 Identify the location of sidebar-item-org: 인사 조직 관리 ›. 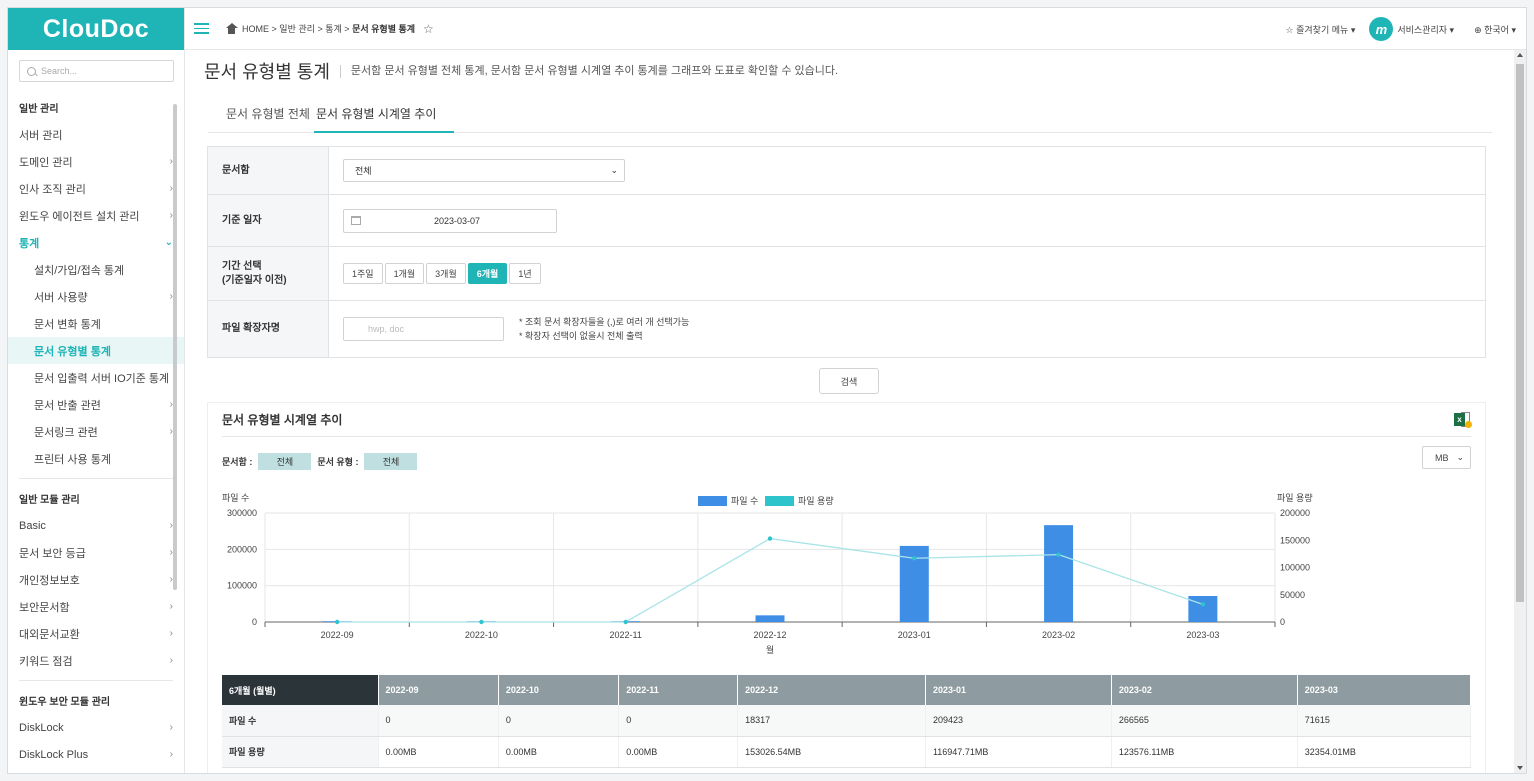
(96, 188).